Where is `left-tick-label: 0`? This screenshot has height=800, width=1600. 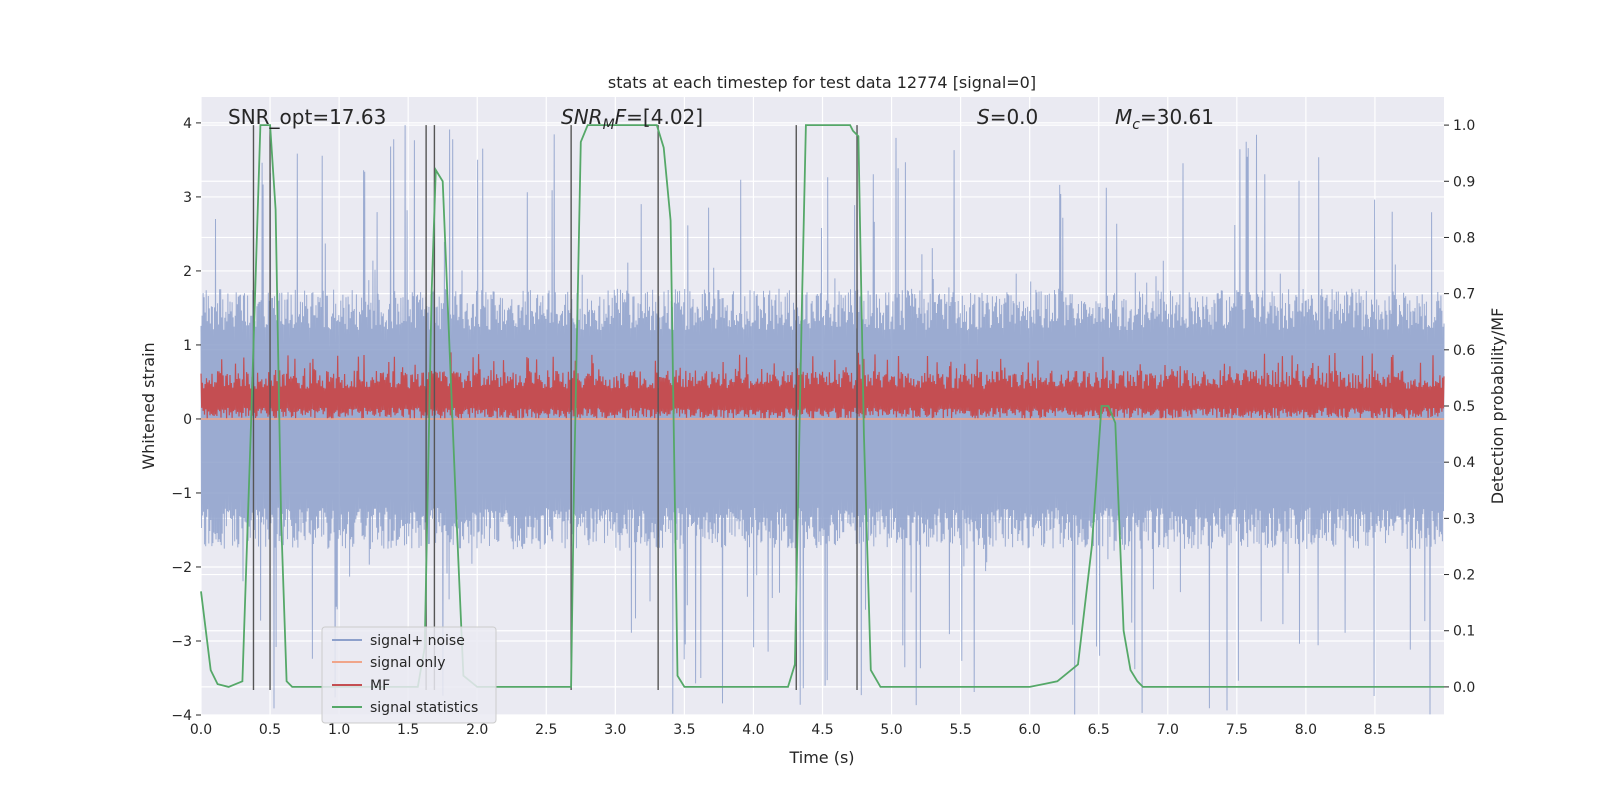
left-tick-label: 0 is located at coordinates (187, 420).